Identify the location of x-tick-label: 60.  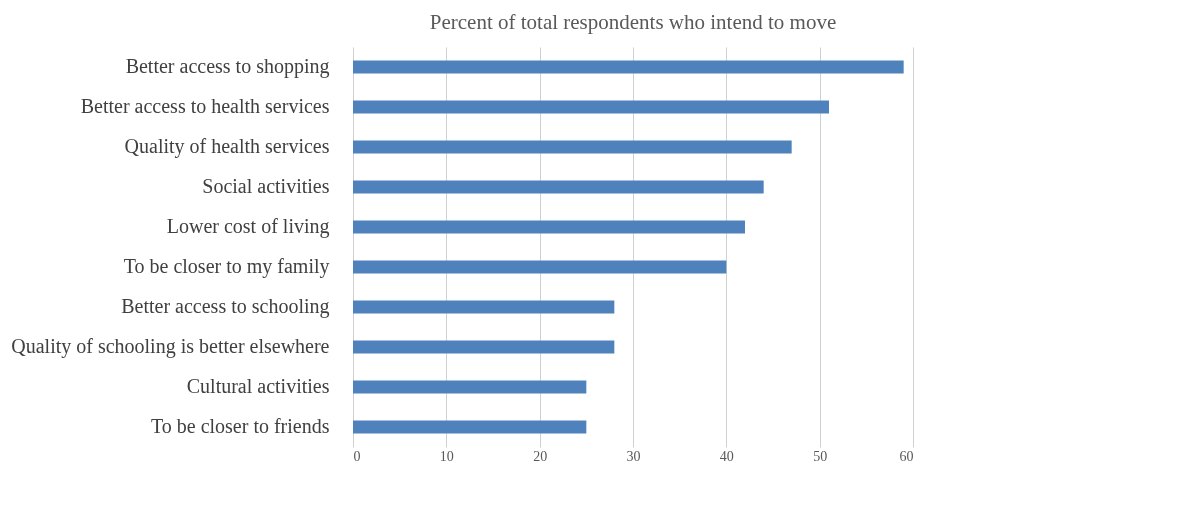
(906, 456).